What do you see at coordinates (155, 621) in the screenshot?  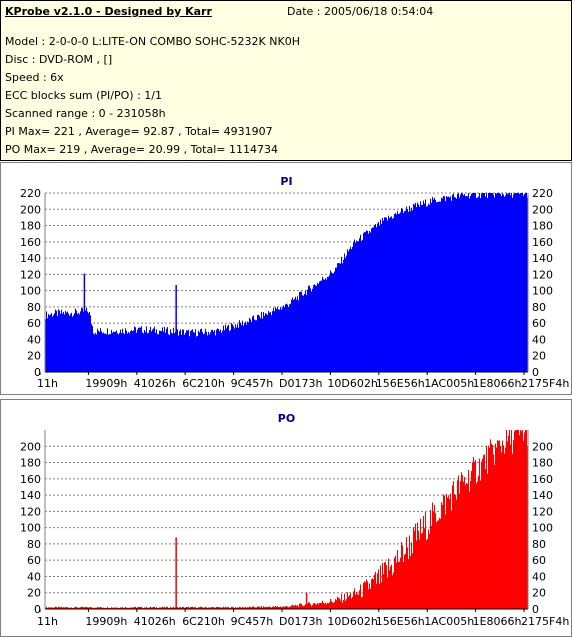 I see `x-tick-label: 41026h` at bounding box center [155, 621].